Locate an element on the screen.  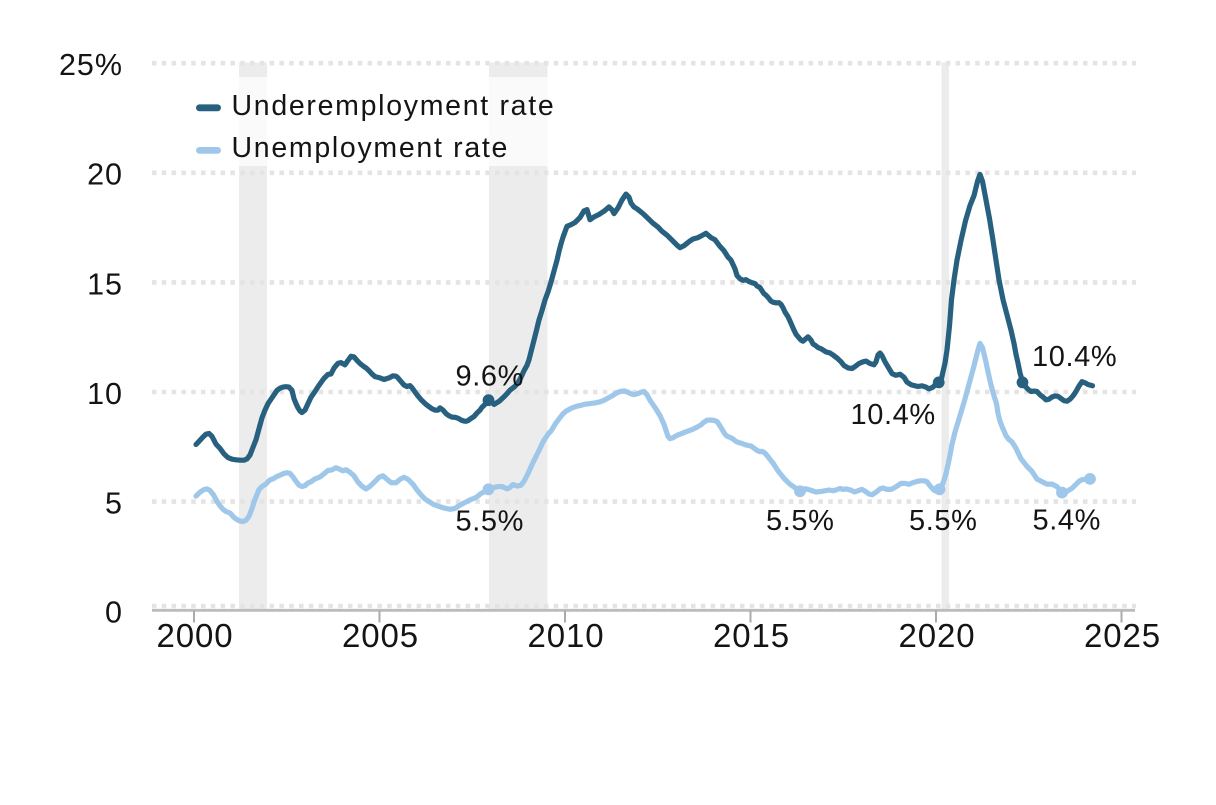
svg-text: 2000 is located at coordinates (194, 635).